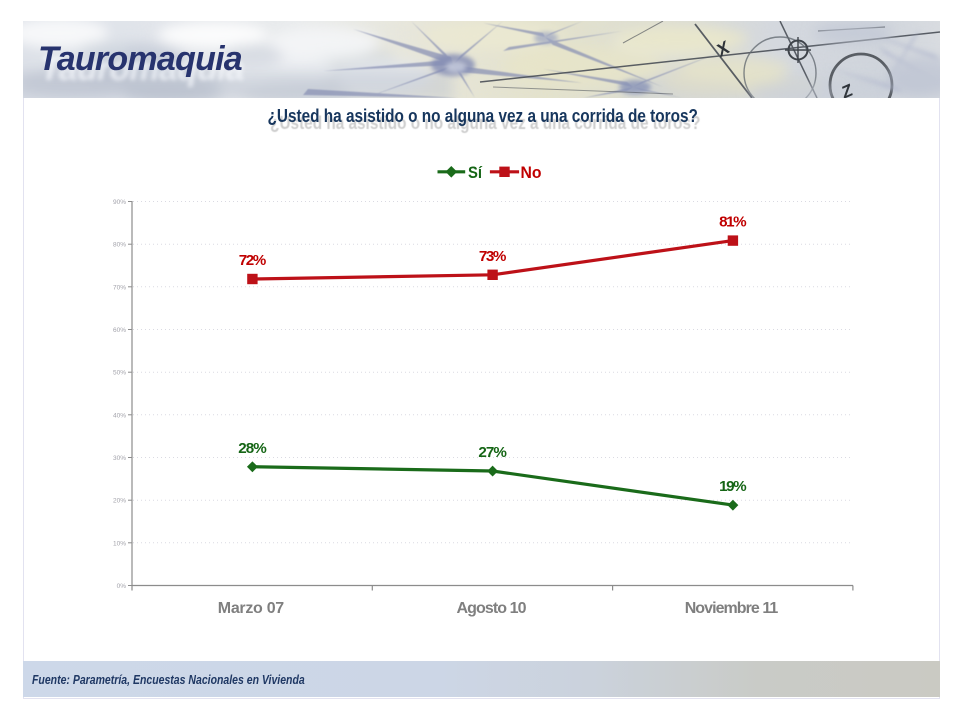 The image size is (961, 721). What do you see at coordinates (733, 486) in the screenshot?
I see `svg-text: 19%` at bounding box center [733, 486].